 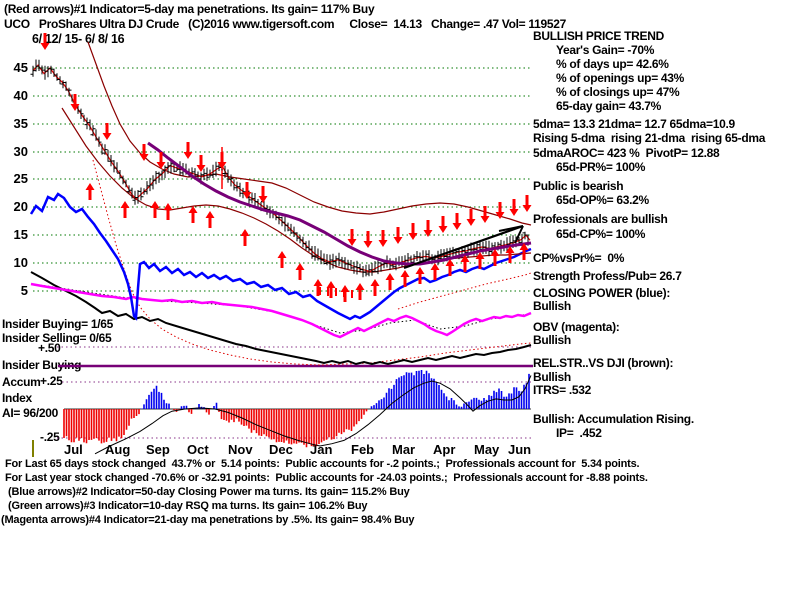 I want to click on obv-ma-dotted, so click(x=285, y=309).